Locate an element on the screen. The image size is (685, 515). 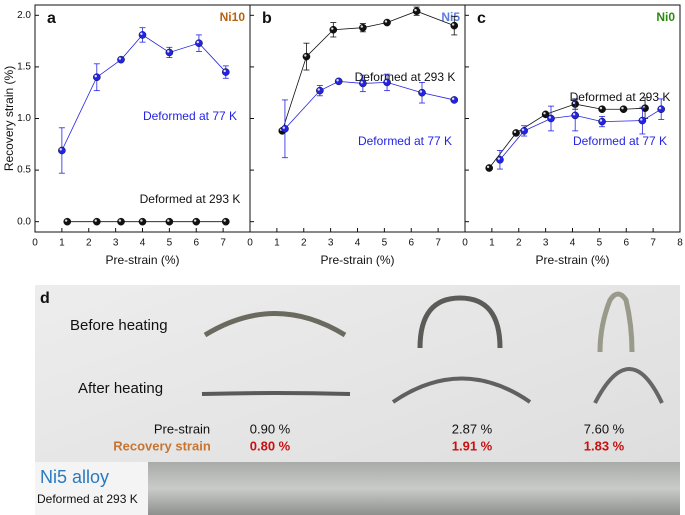
after-label: After heating is located at coordinates (120, 388).